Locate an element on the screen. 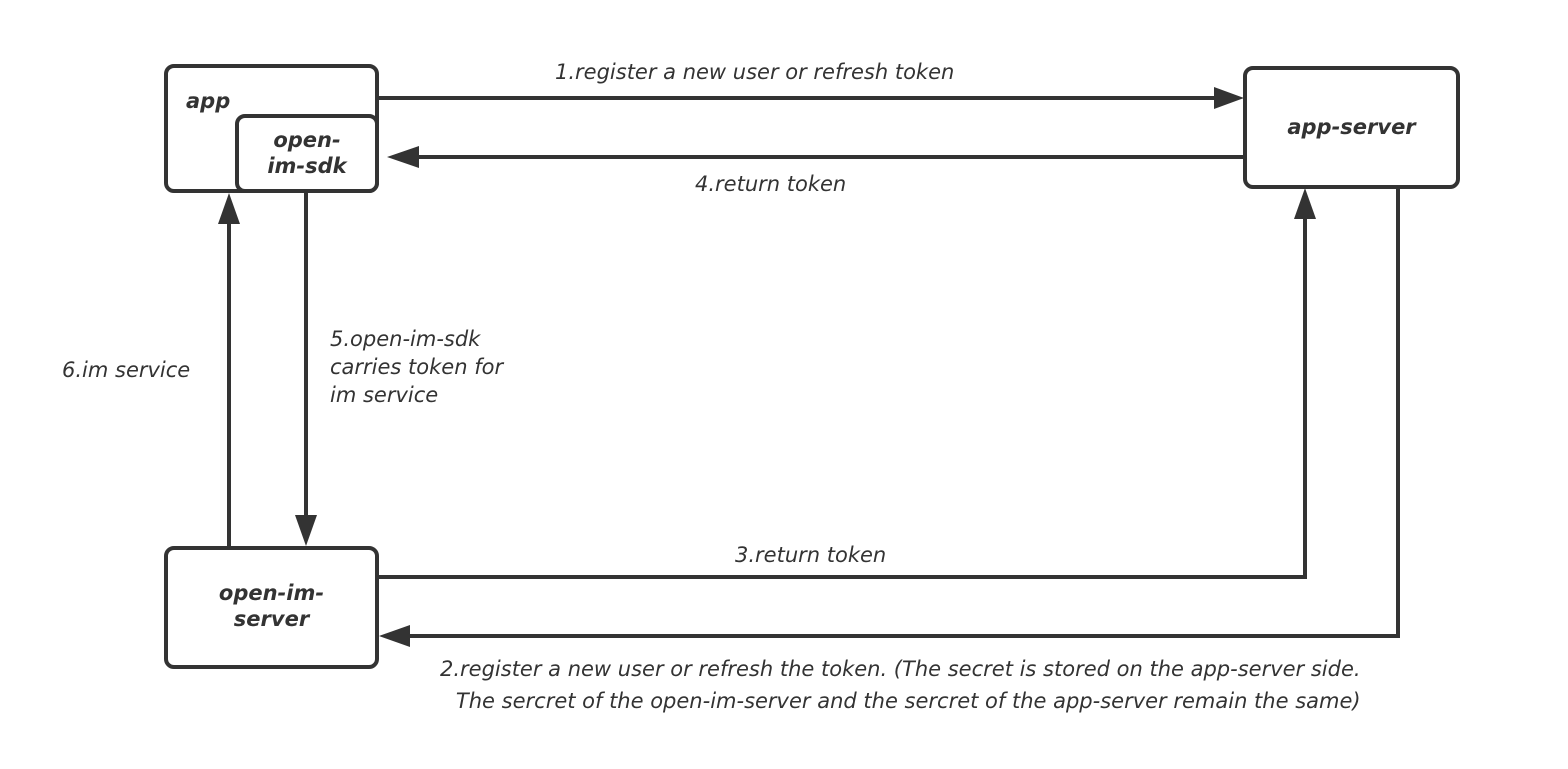  edge-5-line-3: im service is located at coordinates (384, 395).